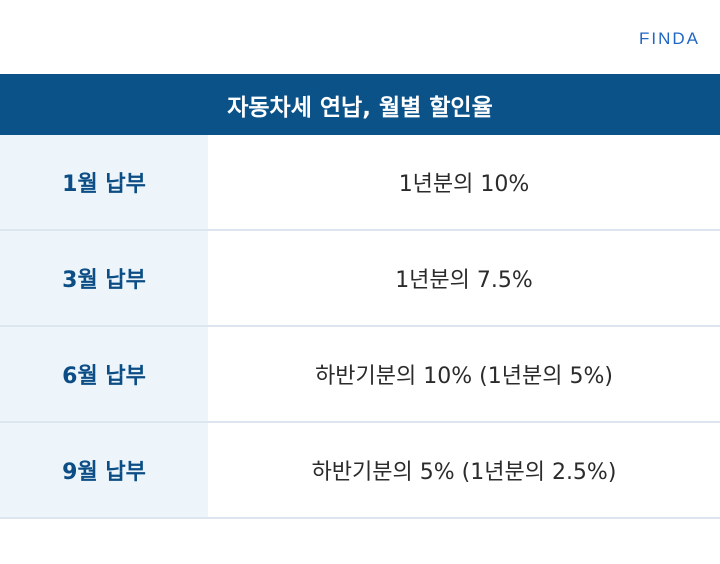  I want to click on row-label-month: 3월 납부, so click(104, 278).